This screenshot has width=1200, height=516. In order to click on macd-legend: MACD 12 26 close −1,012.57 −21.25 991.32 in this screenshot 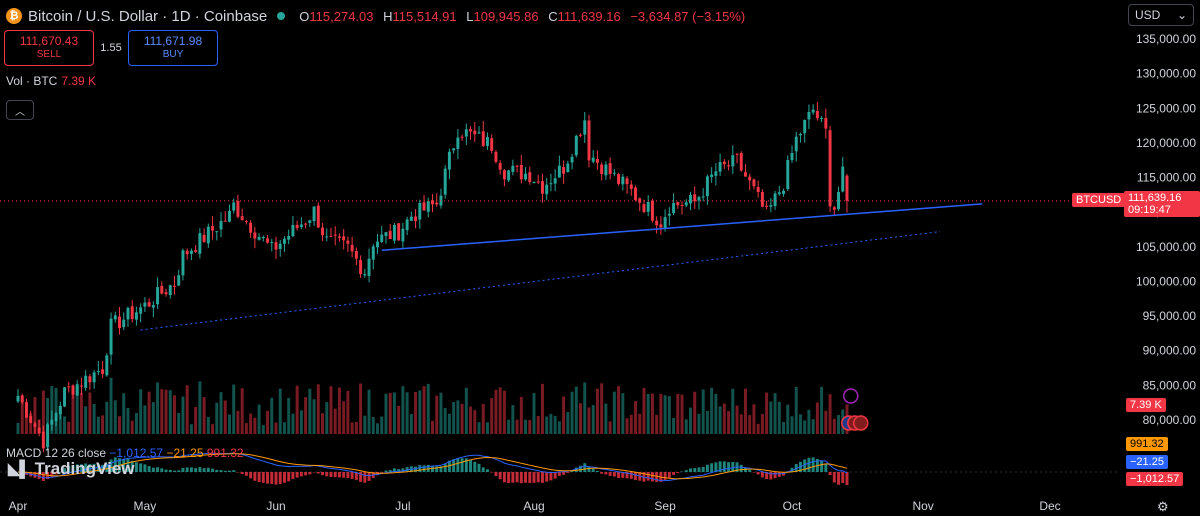, I will do `click(125, 453)`.